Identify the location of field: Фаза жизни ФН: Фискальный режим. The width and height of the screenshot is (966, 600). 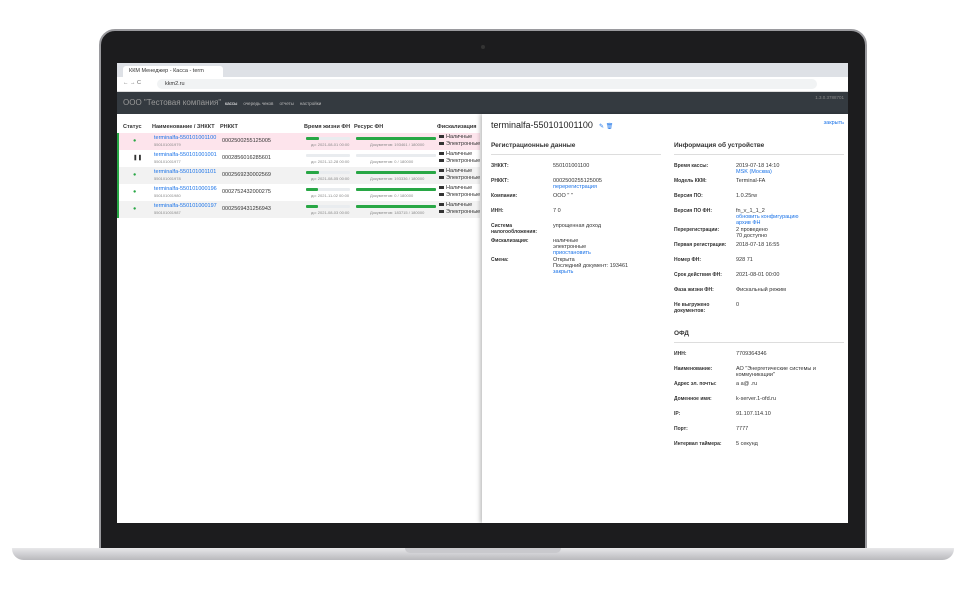
(759, 294).